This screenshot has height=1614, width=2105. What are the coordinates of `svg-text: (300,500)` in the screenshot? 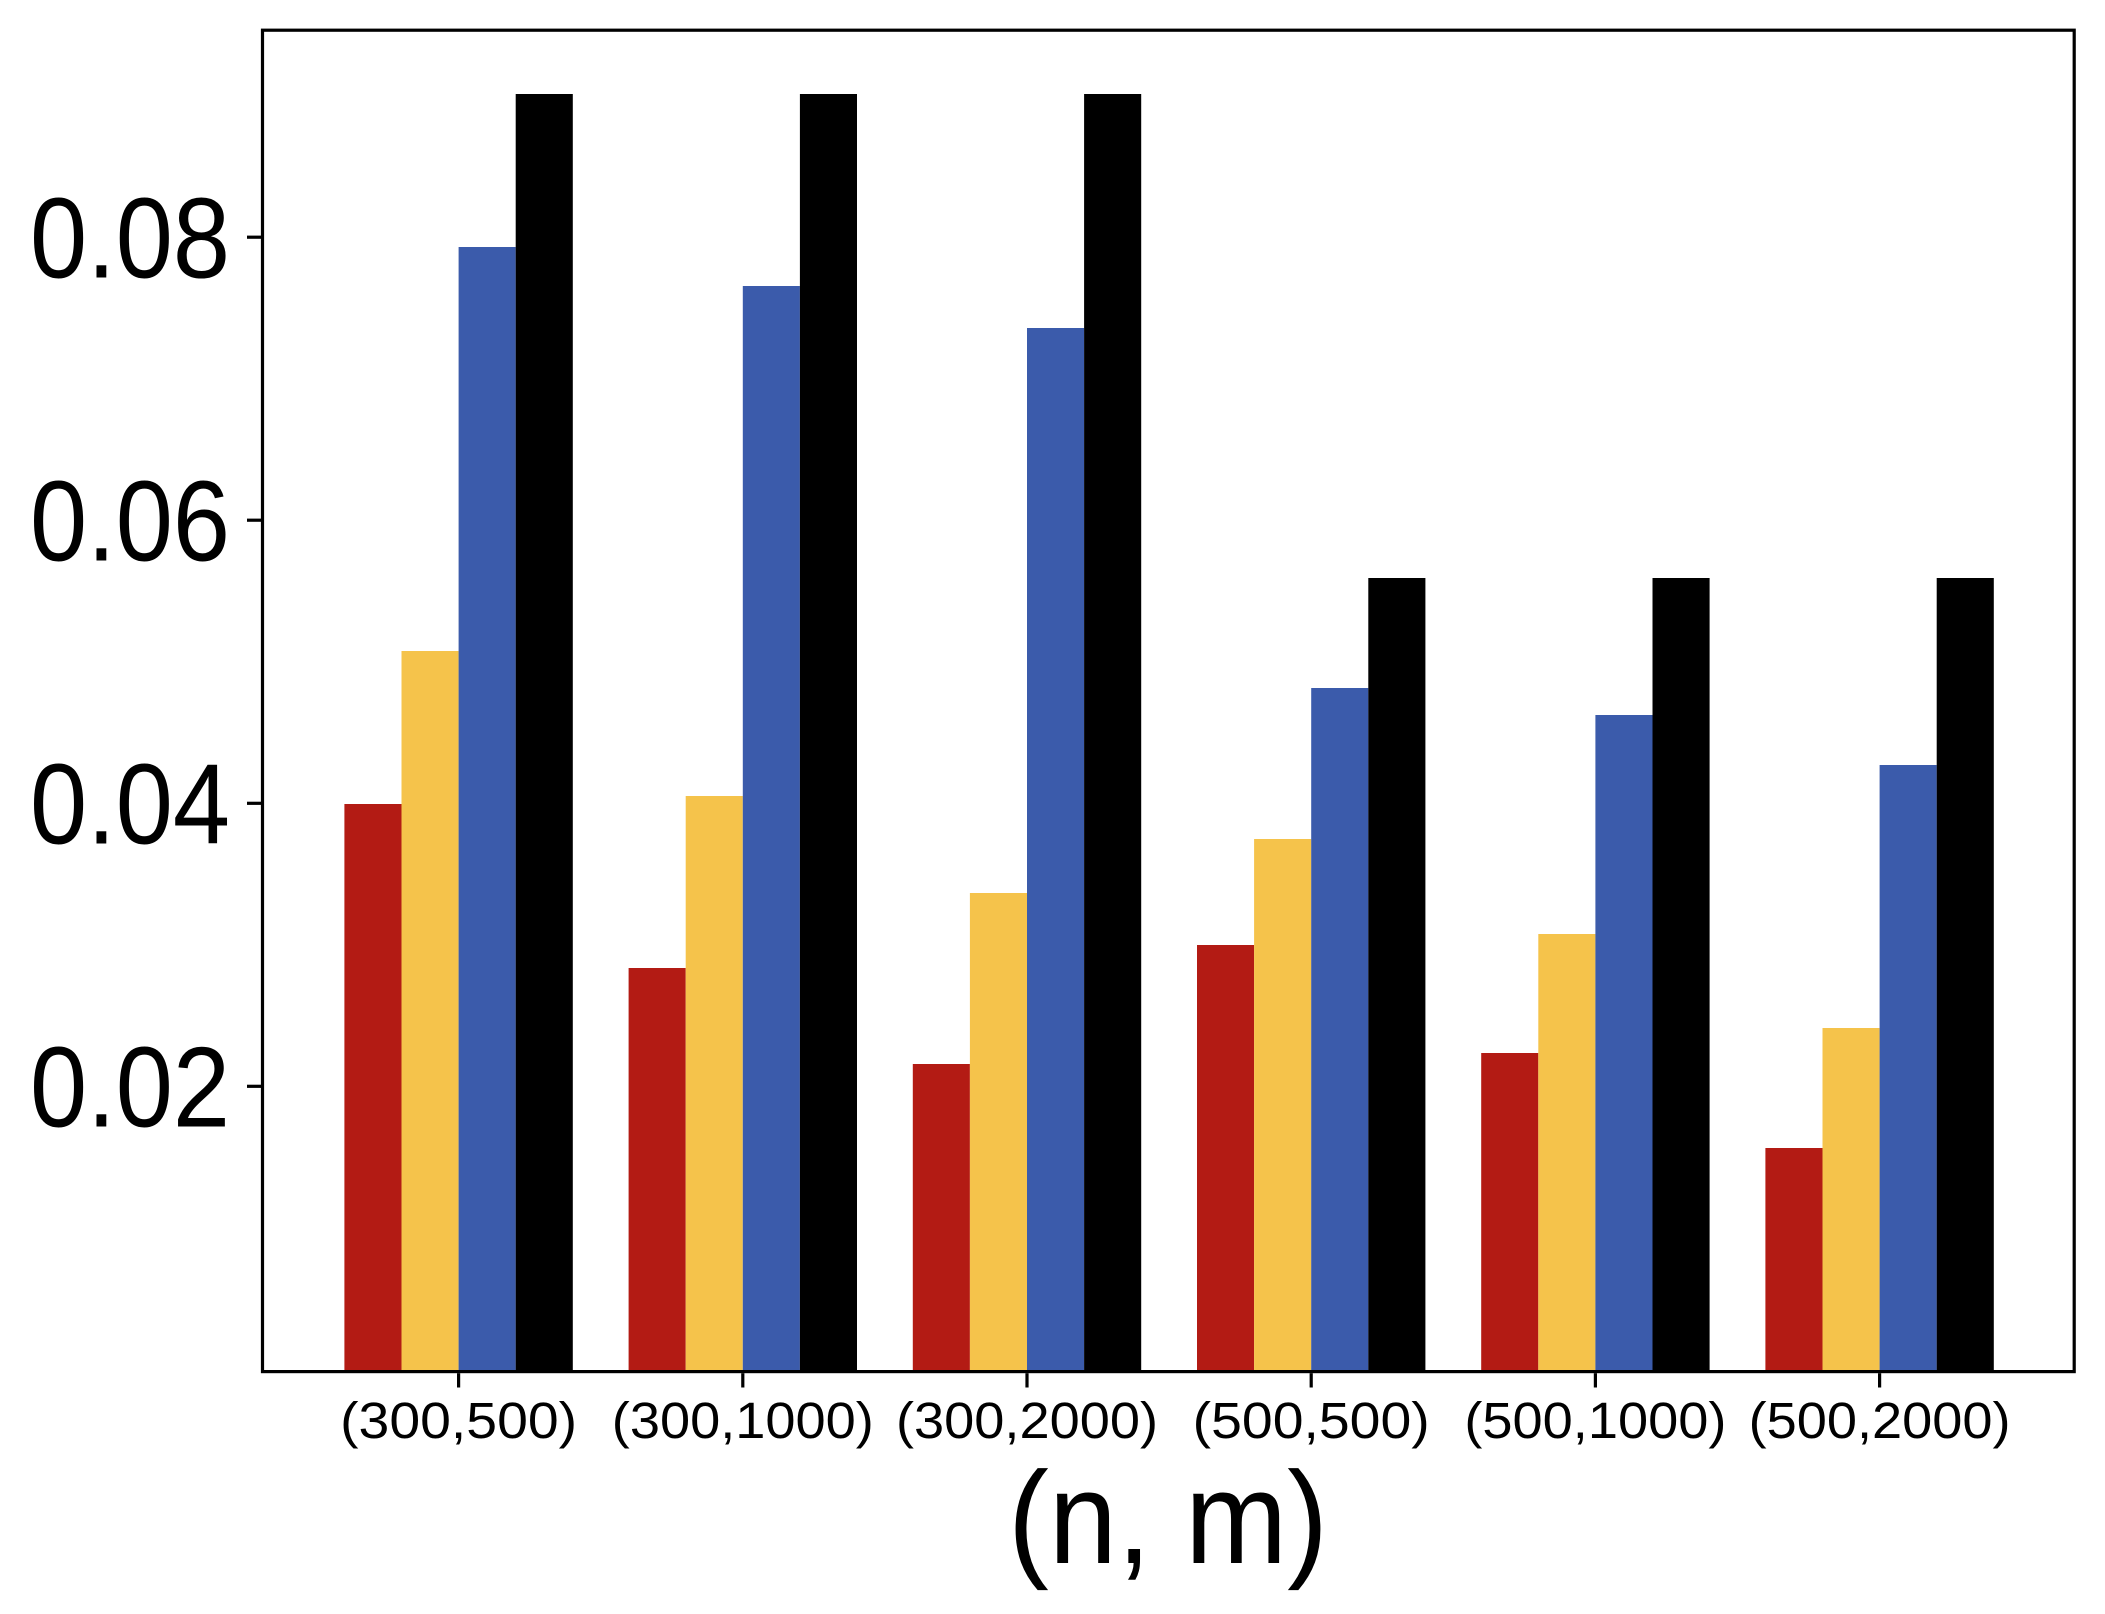 It's located at (458, 1420).